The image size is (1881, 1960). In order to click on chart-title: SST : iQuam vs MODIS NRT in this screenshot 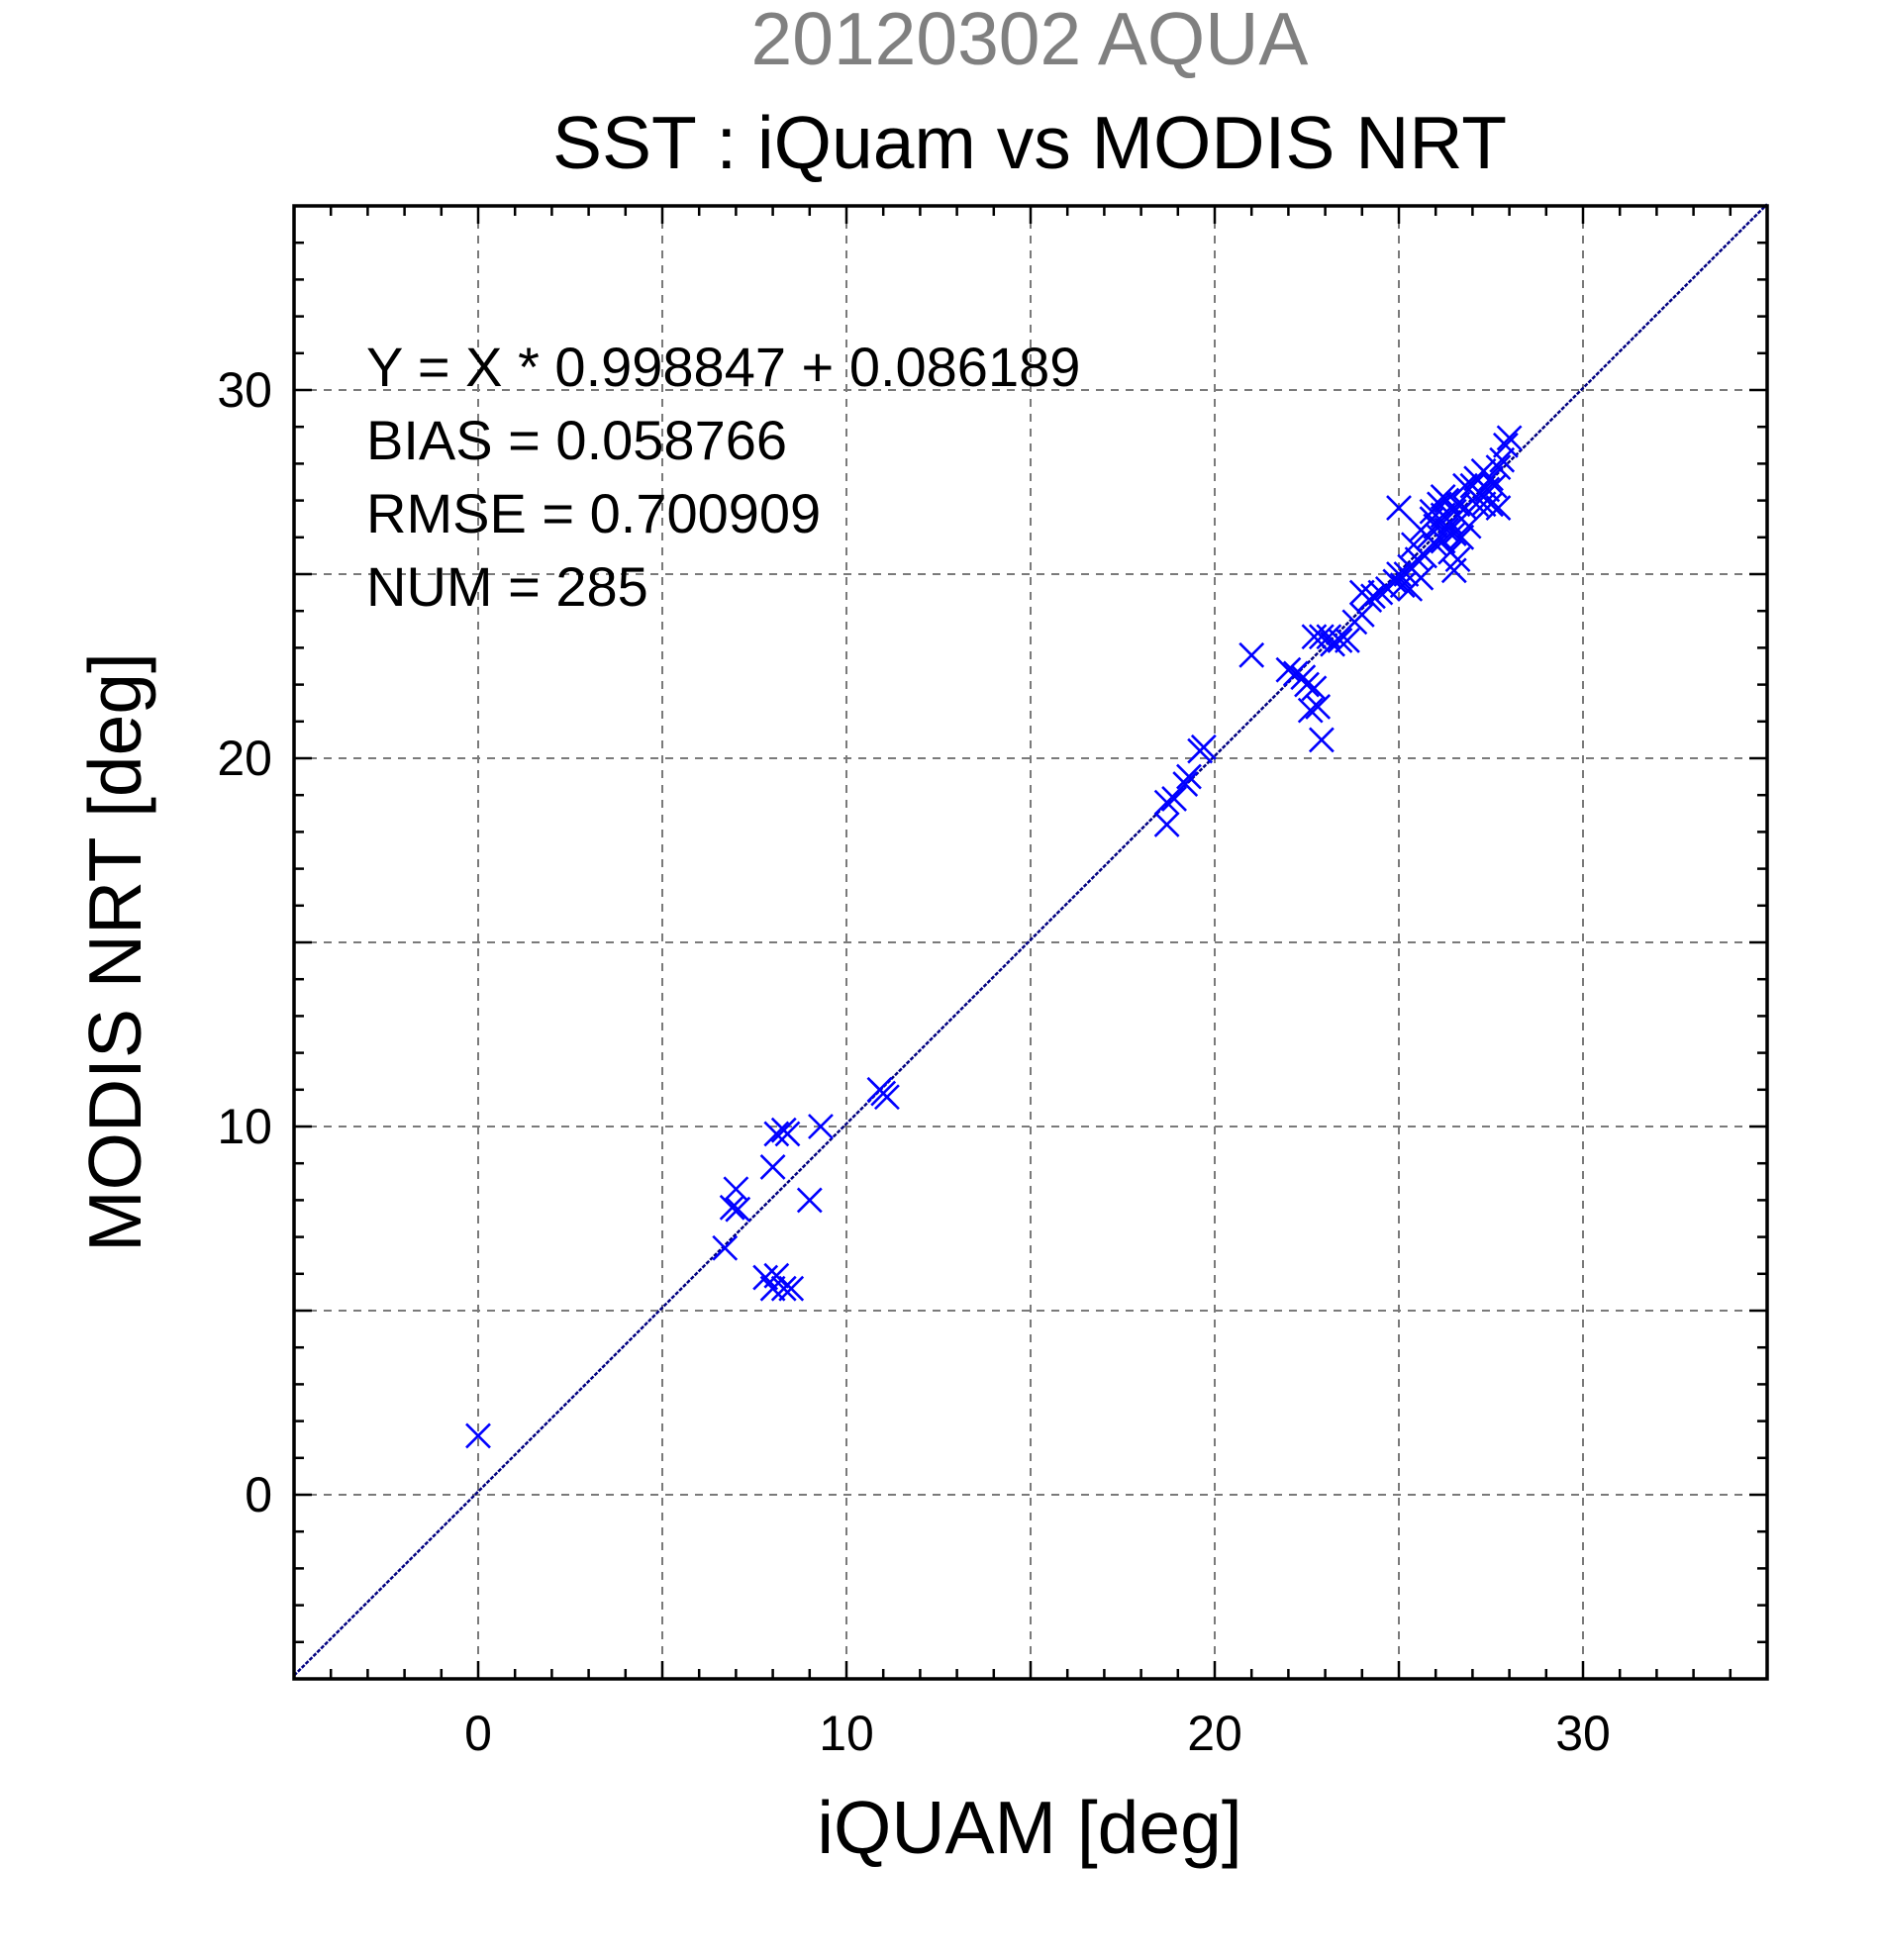, I will do `click(1030, 142)`.